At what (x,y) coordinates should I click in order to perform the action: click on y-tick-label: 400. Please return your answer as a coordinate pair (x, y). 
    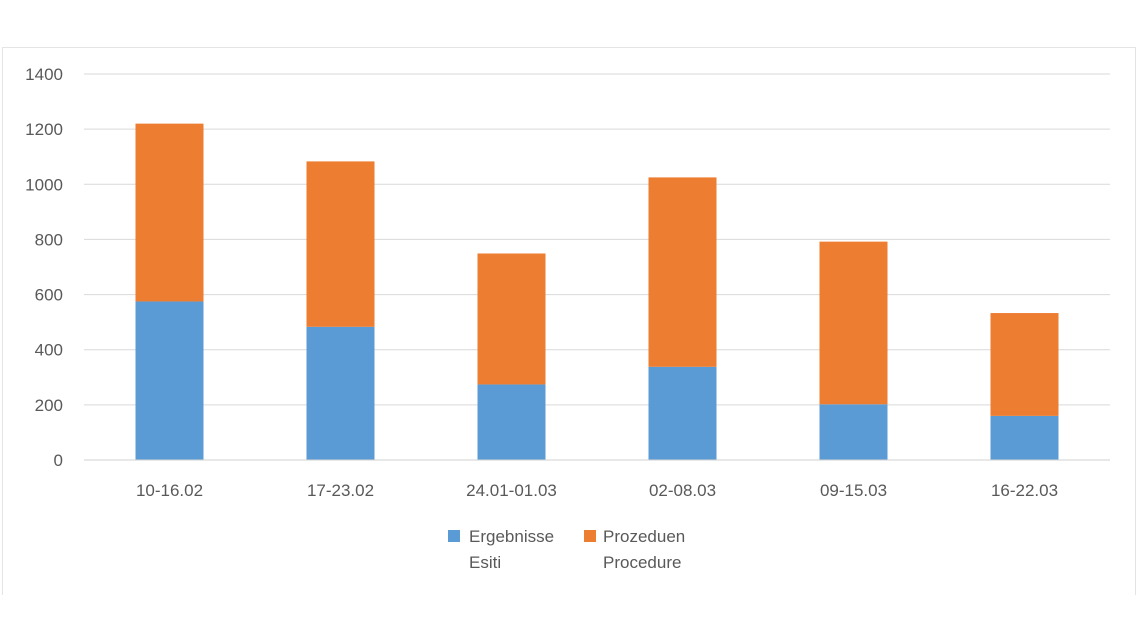
    Looking at the image, I should click on (49, 350).